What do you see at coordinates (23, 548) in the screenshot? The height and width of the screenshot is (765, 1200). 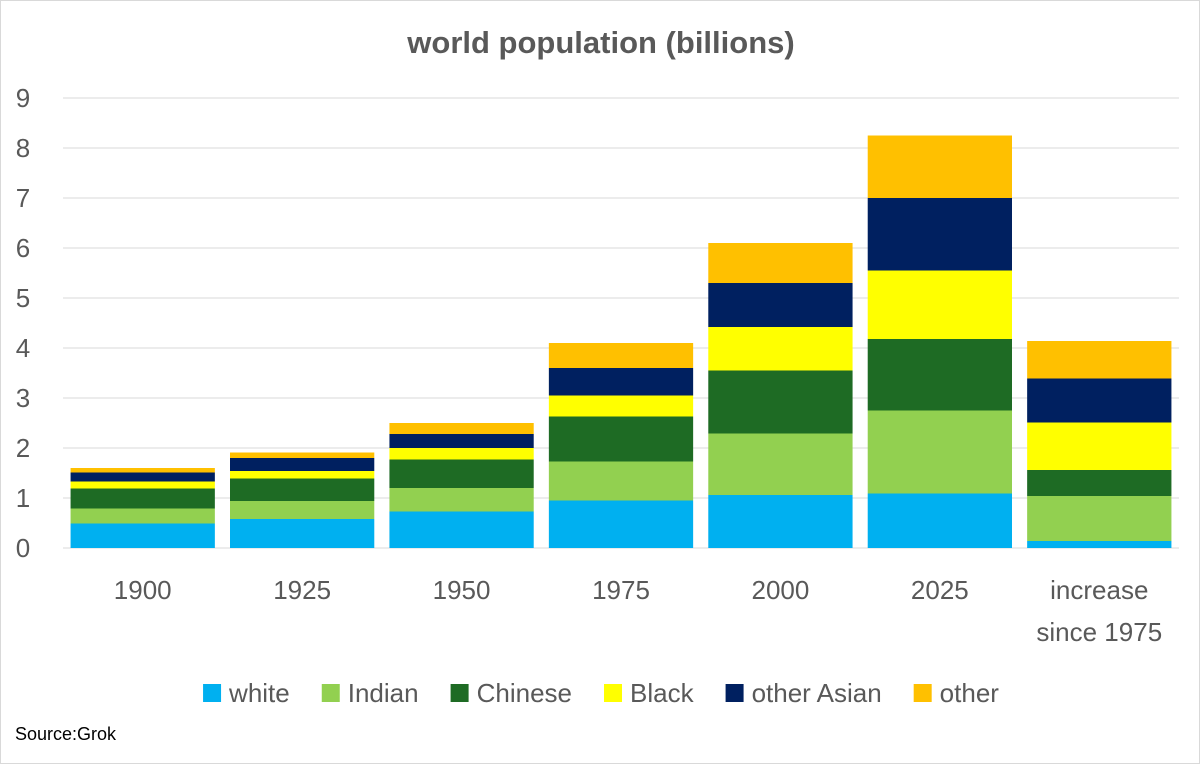 I see `y-tick-label: 0` at bounding box center [23, 548].